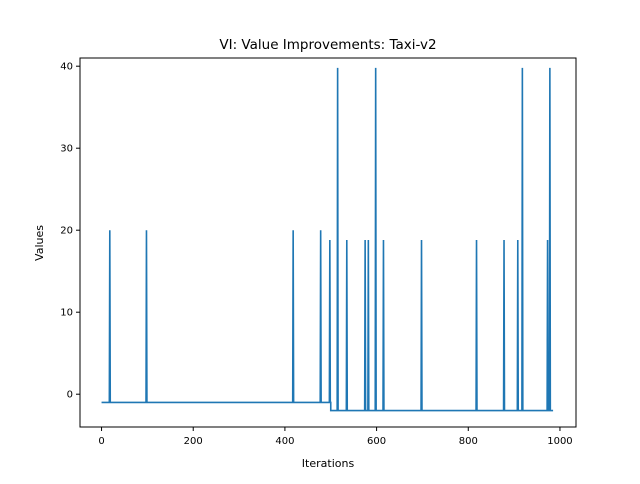  I want to click on y-tick-label: 40, so click(66, 67).